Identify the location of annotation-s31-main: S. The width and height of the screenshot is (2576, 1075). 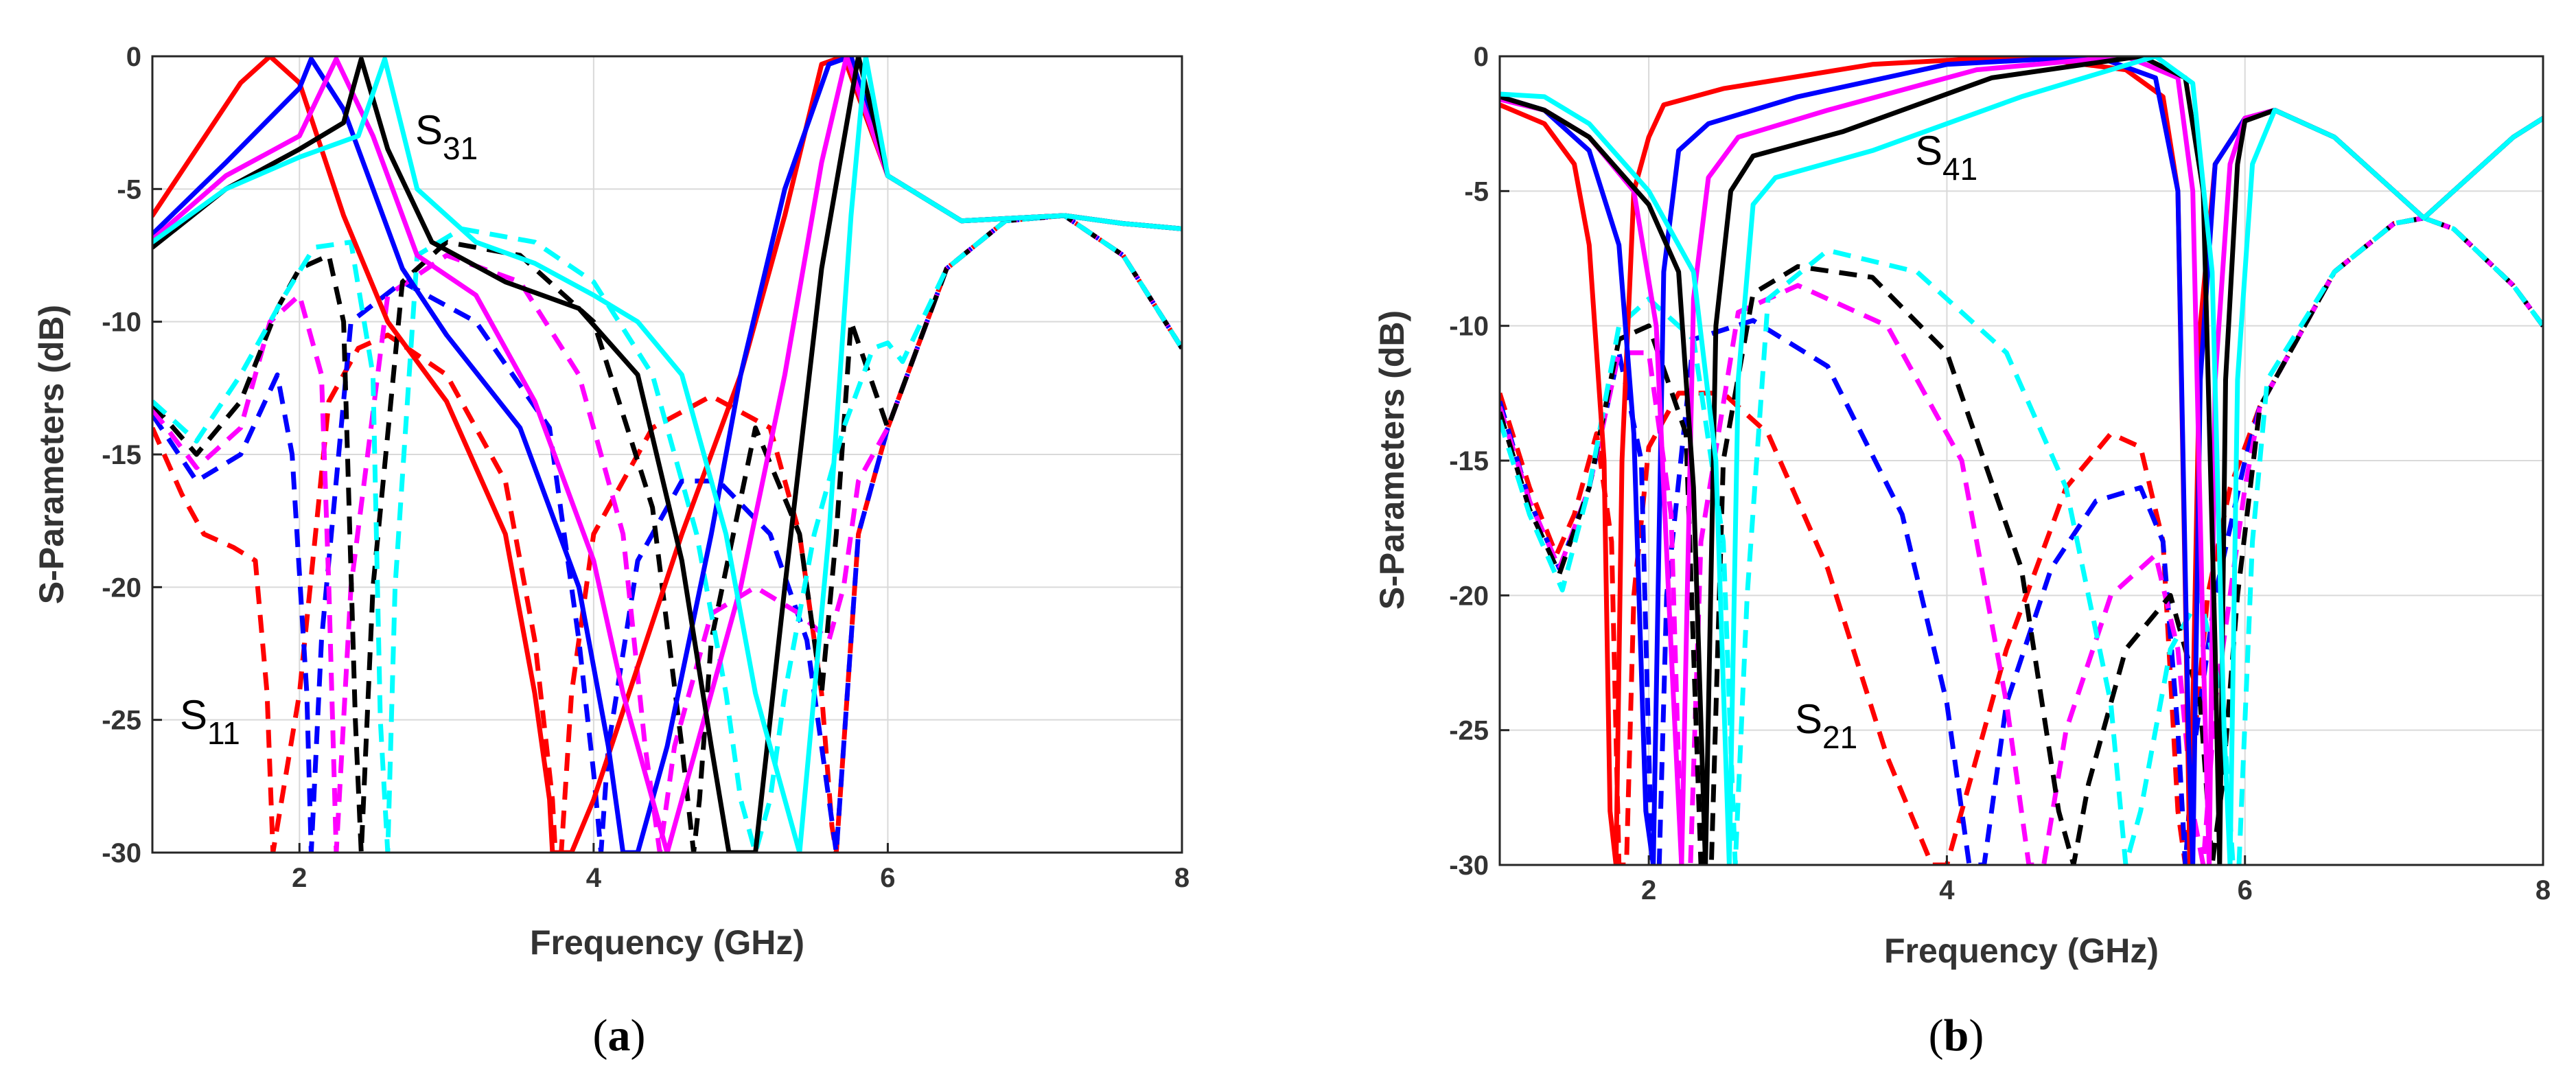
(429, 130).